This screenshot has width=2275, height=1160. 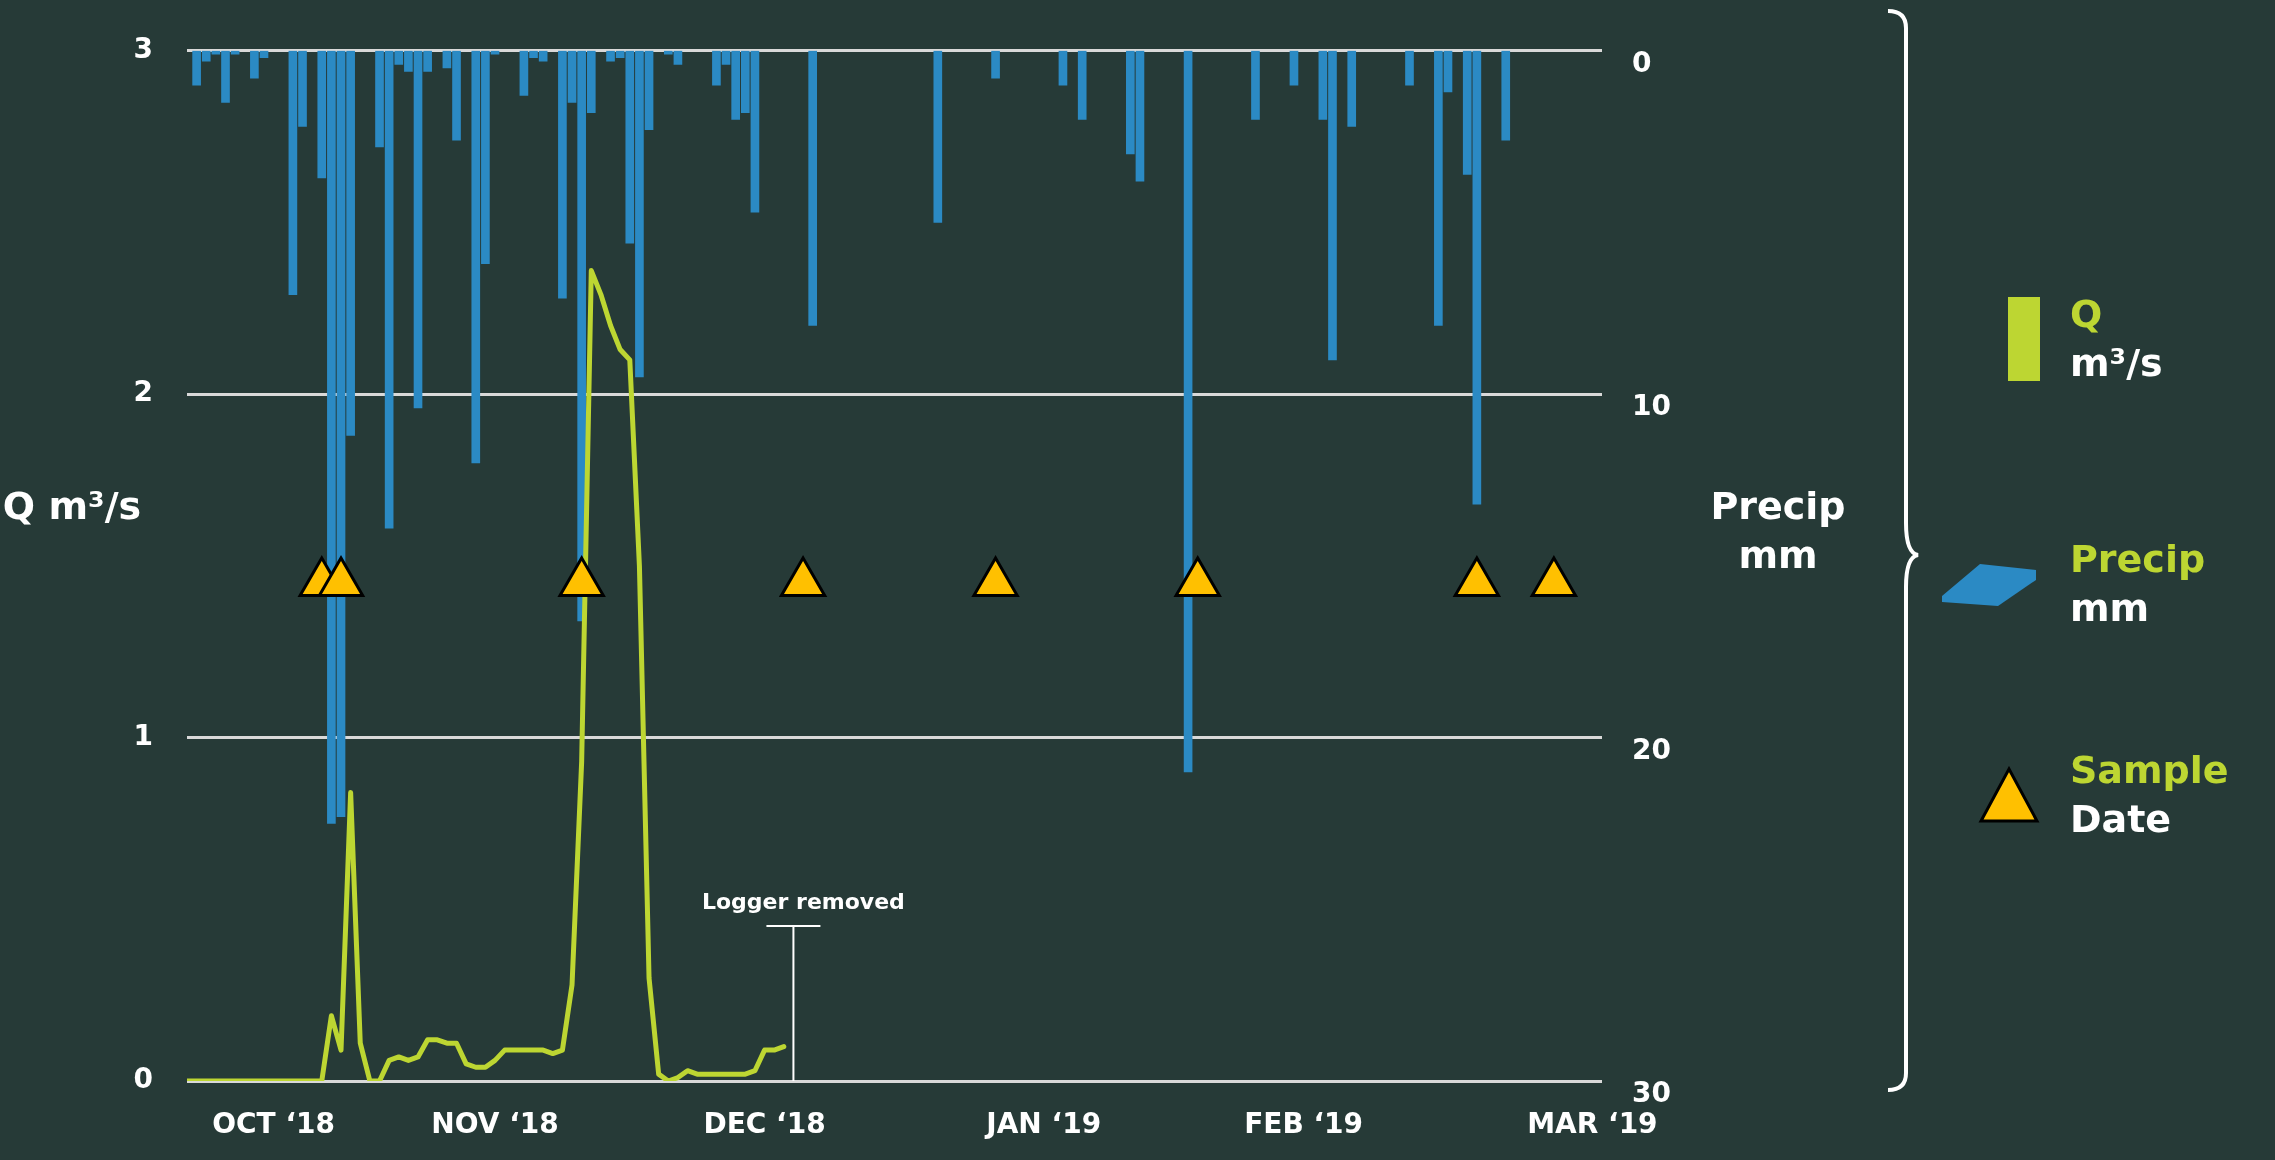 What do you see at coordinates (764, 1124) in the screenshot?
I see `x-tick-label: DEC ‘18` at bounding box center [764, 1124].